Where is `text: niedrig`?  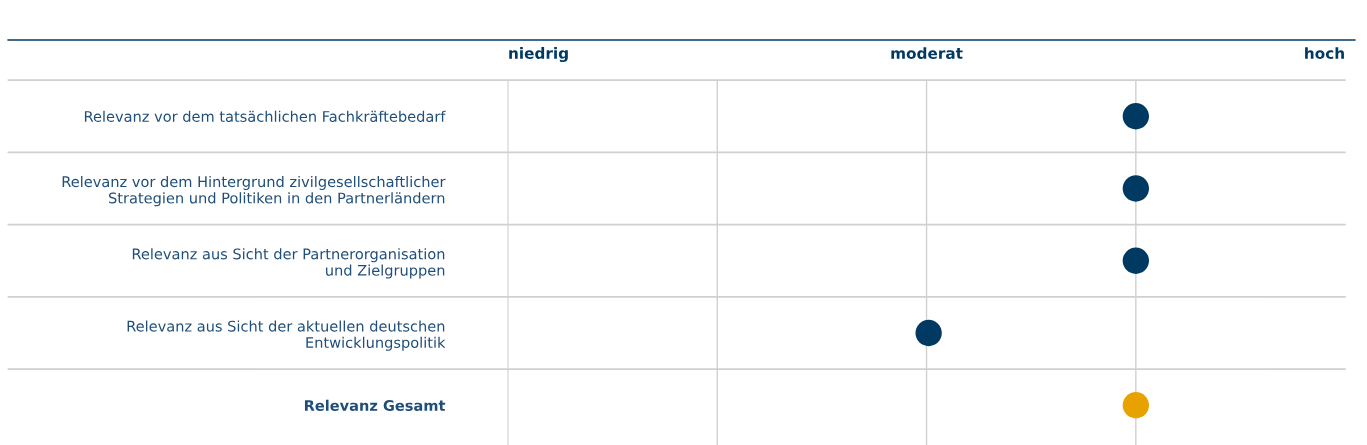
text: niedrig is located at coordinates (538, 55).